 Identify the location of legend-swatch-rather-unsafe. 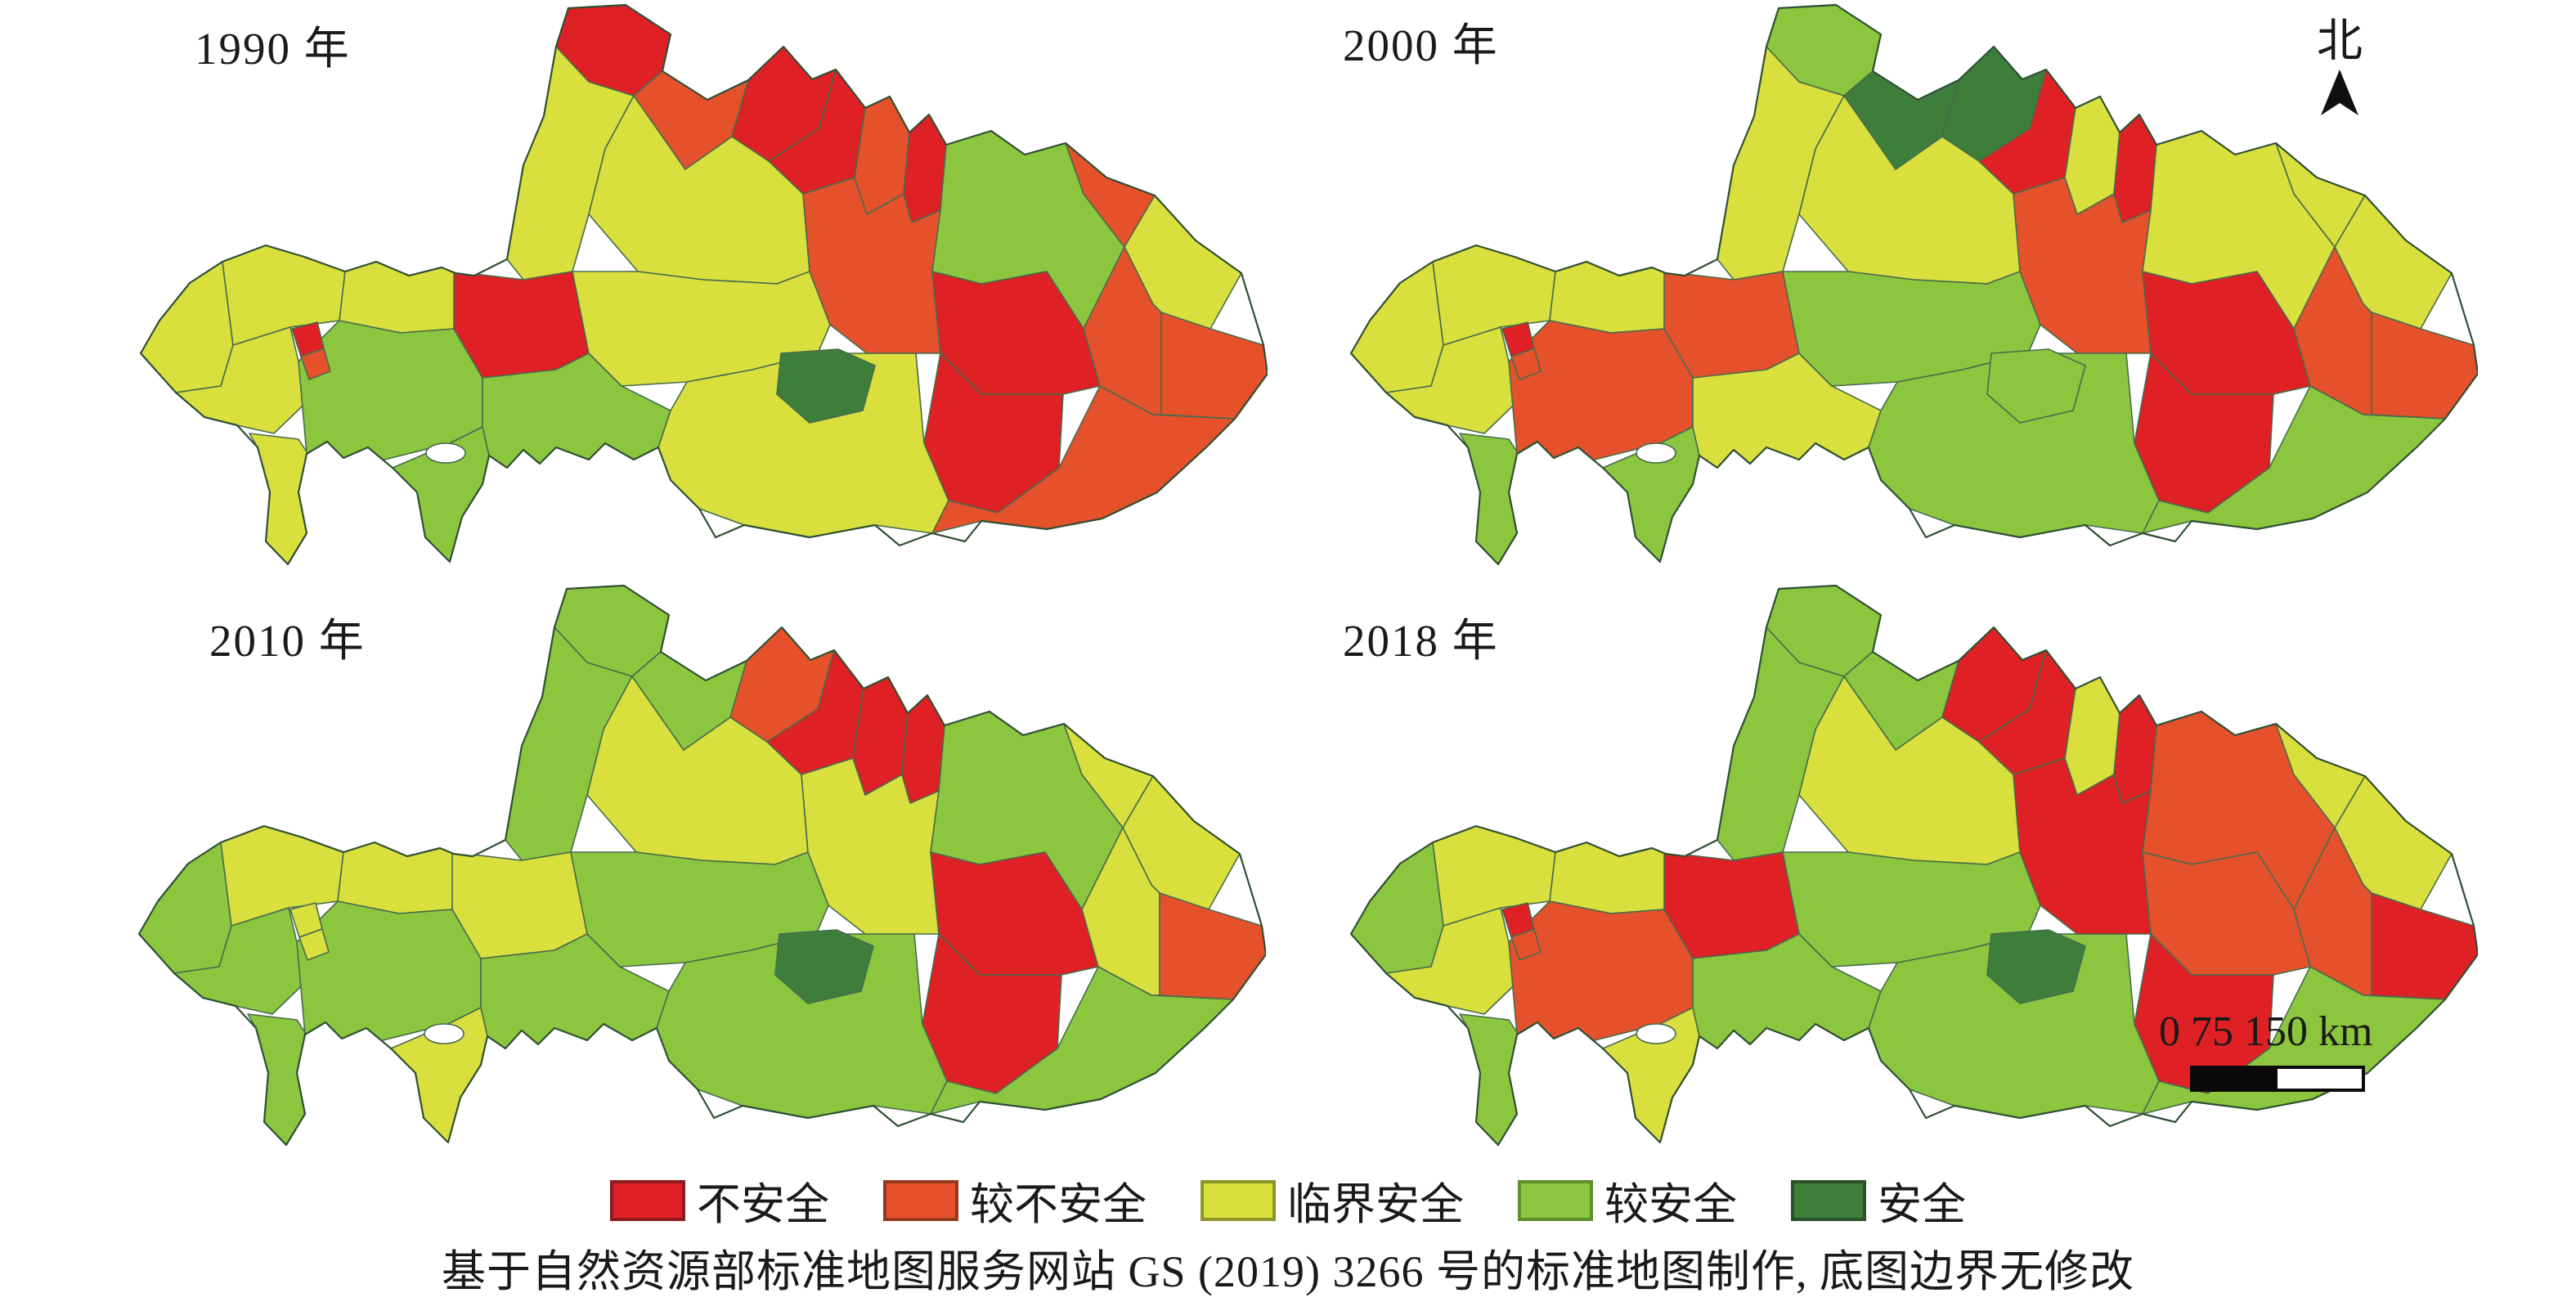
(920, 1200).